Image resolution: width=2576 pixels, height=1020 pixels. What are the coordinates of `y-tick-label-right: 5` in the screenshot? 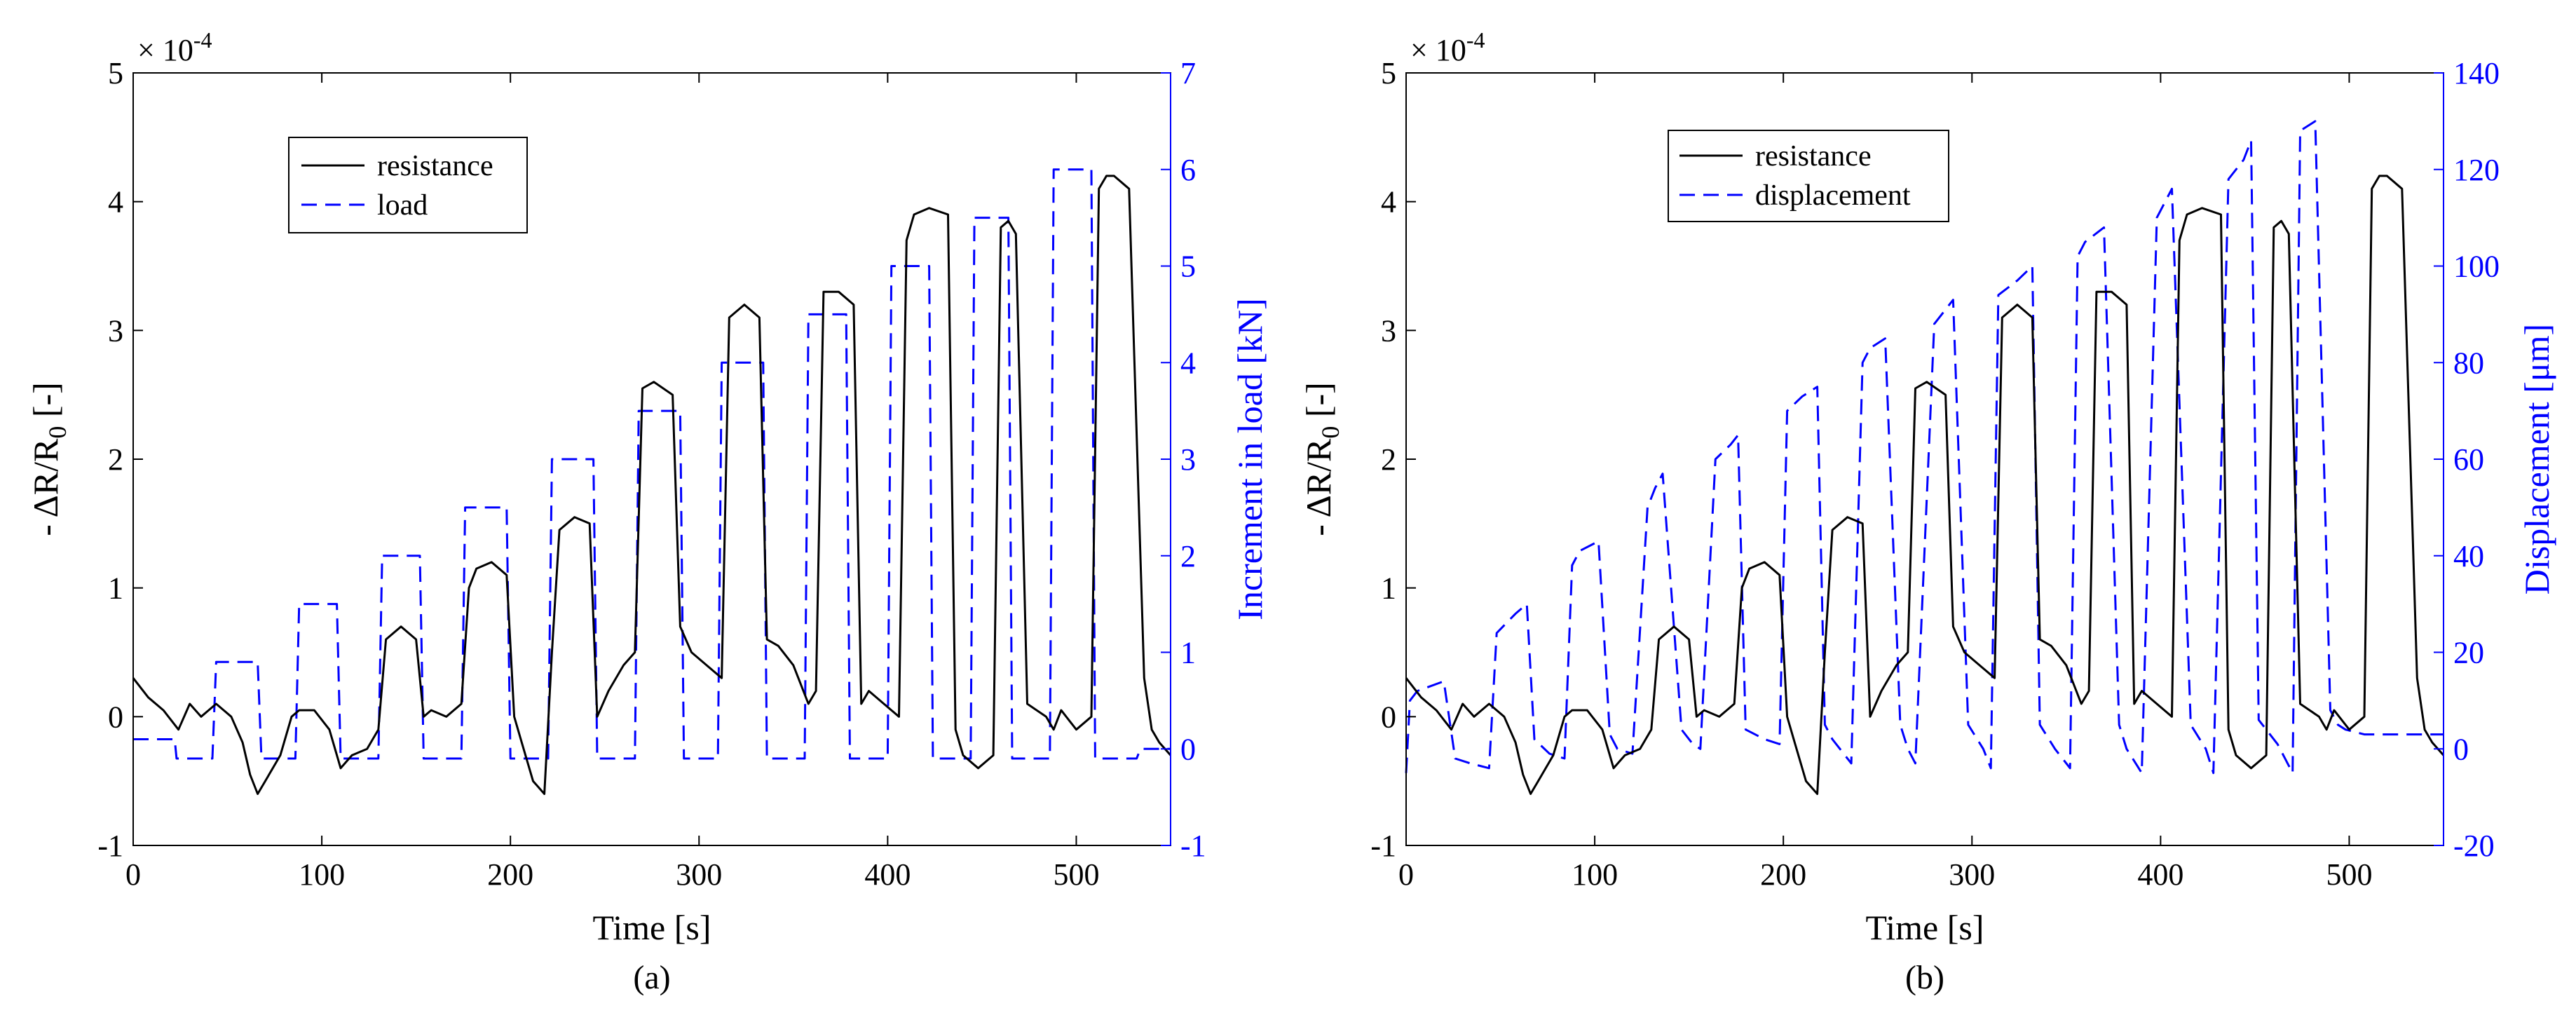 It's located at (1188, 267).